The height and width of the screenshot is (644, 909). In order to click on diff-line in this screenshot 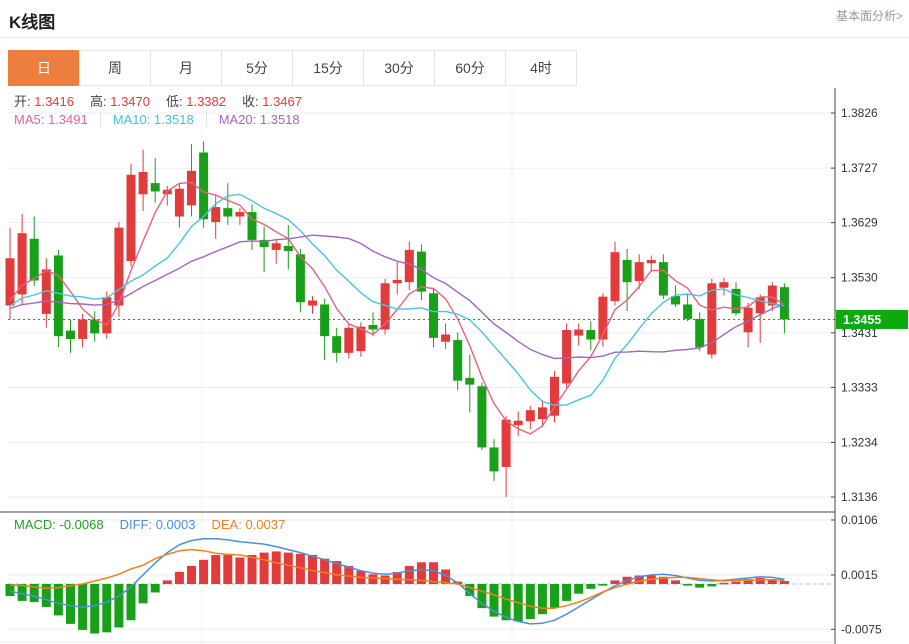, I will do `click(397, 581)`.